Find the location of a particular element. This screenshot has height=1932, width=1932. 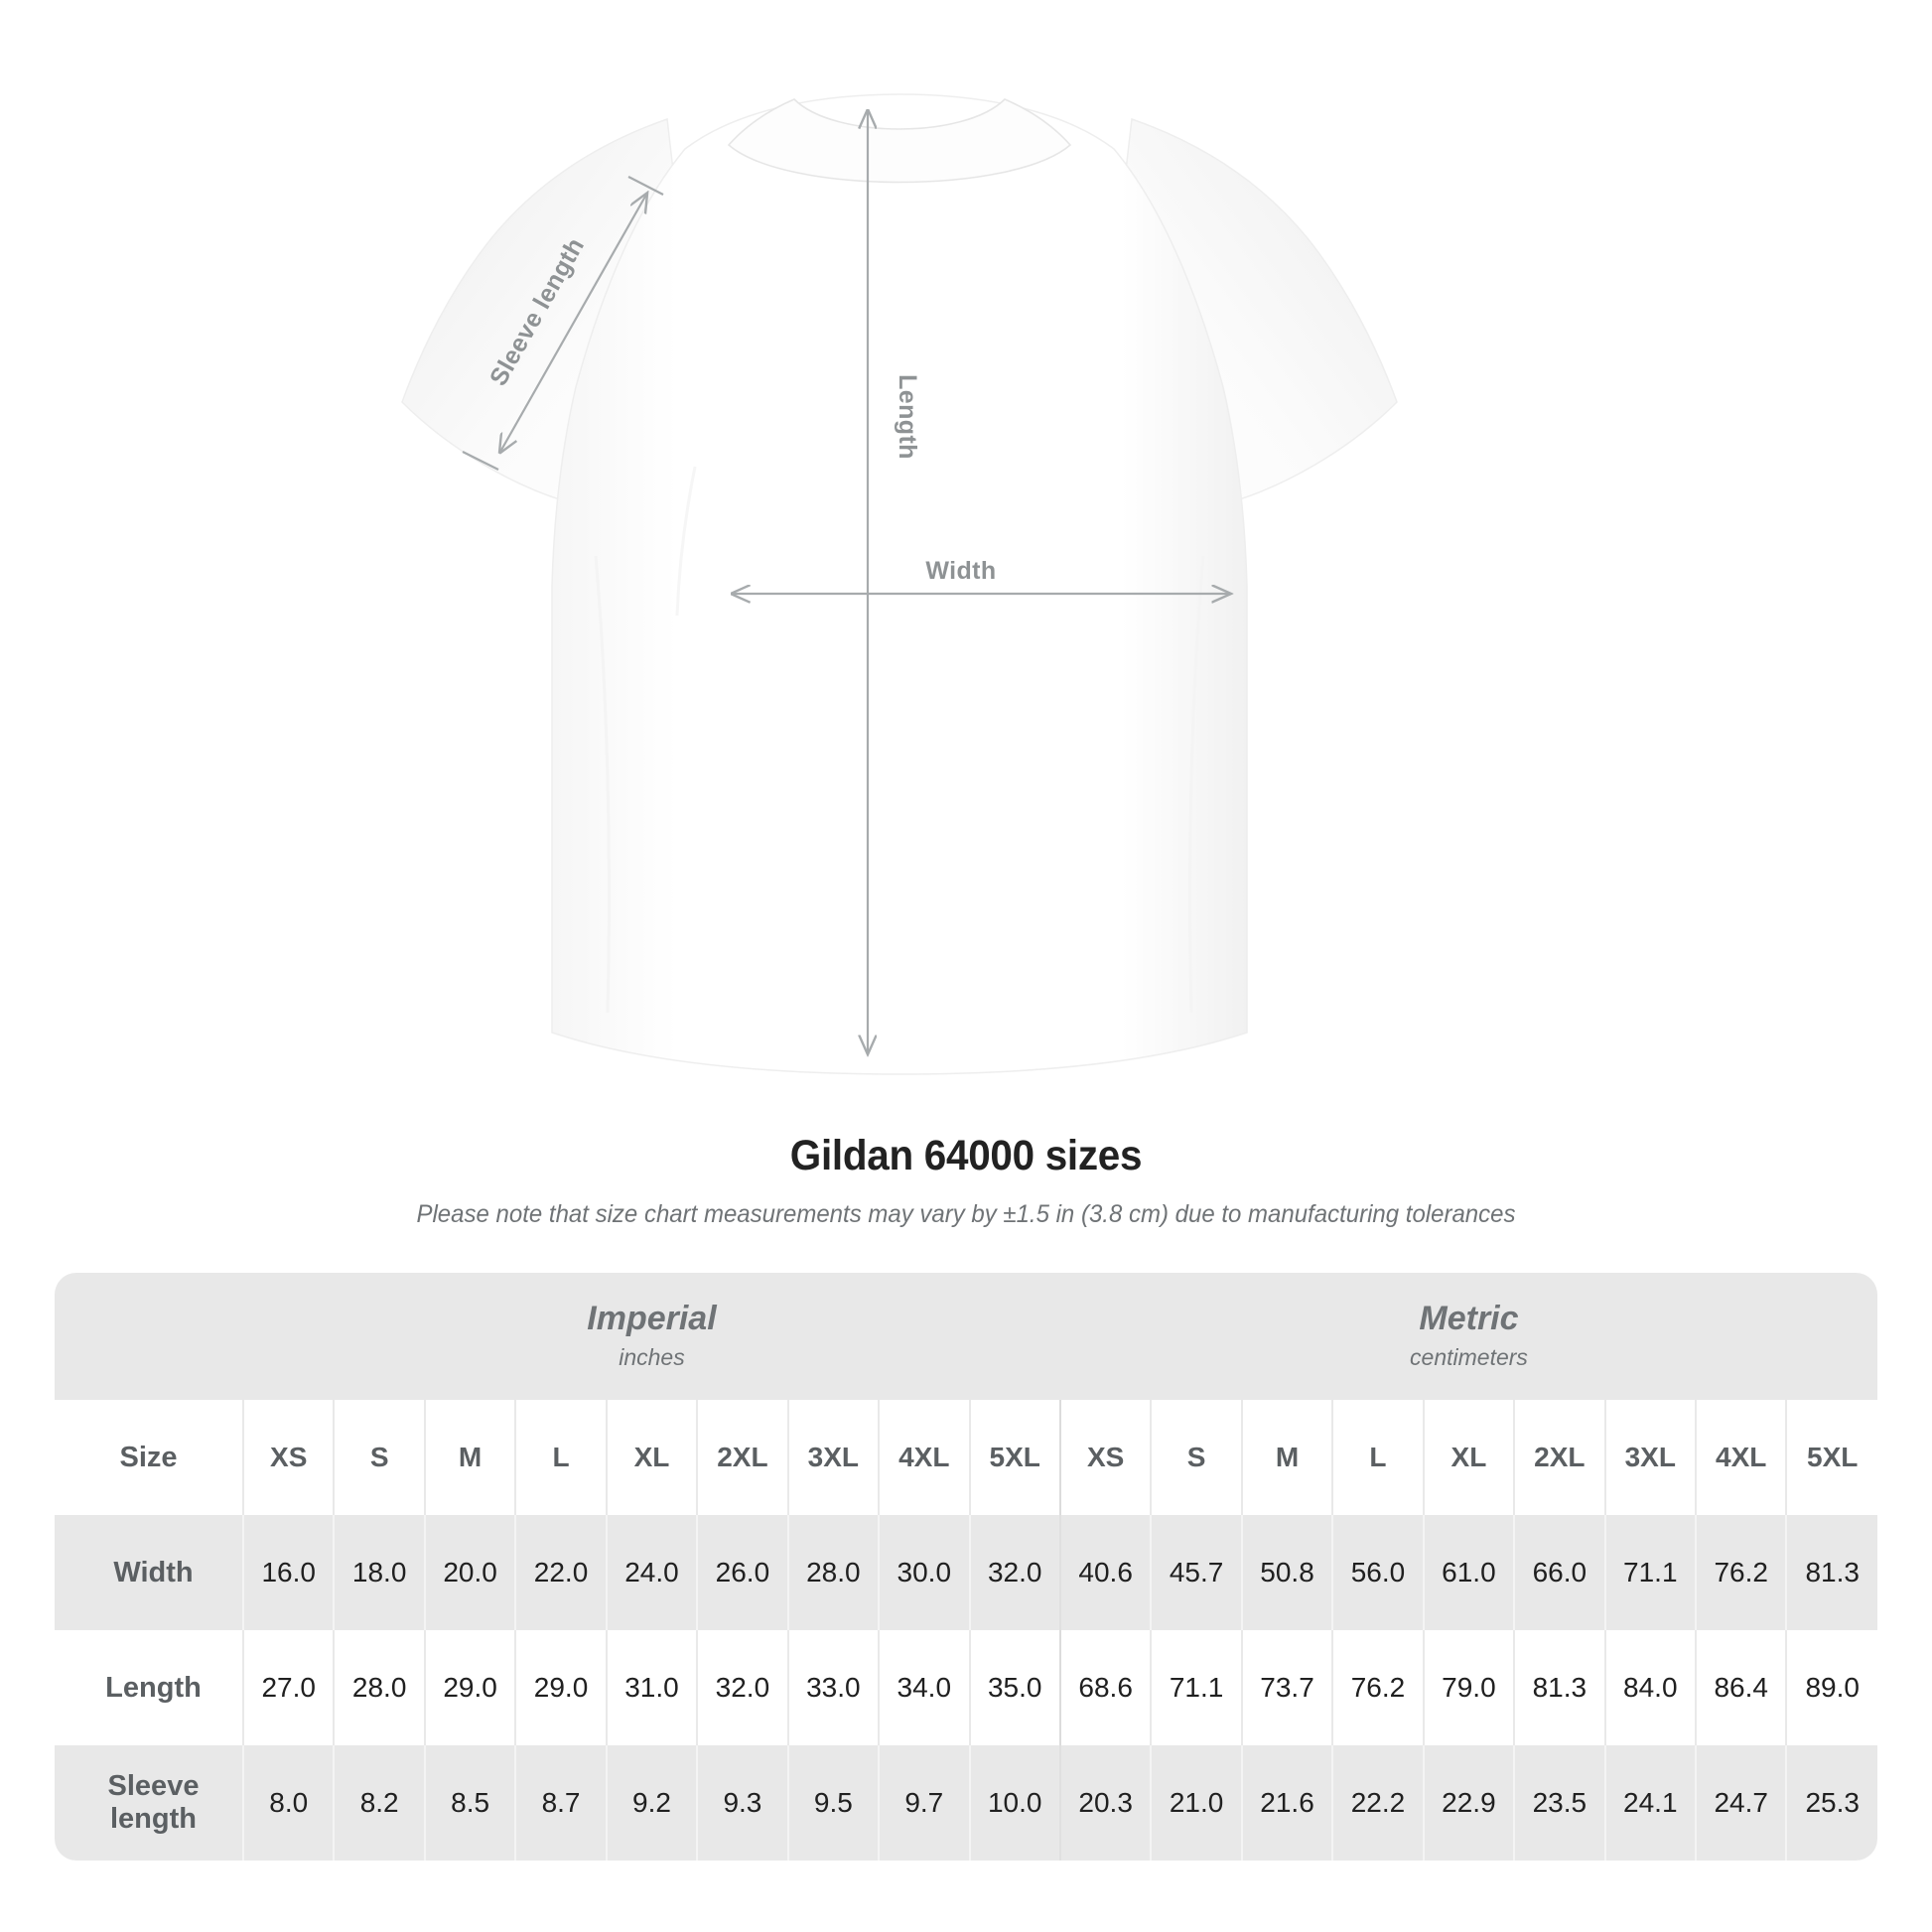

sleeve-imperial-3xl: 9.5 is located at coordinates (833, 1803).